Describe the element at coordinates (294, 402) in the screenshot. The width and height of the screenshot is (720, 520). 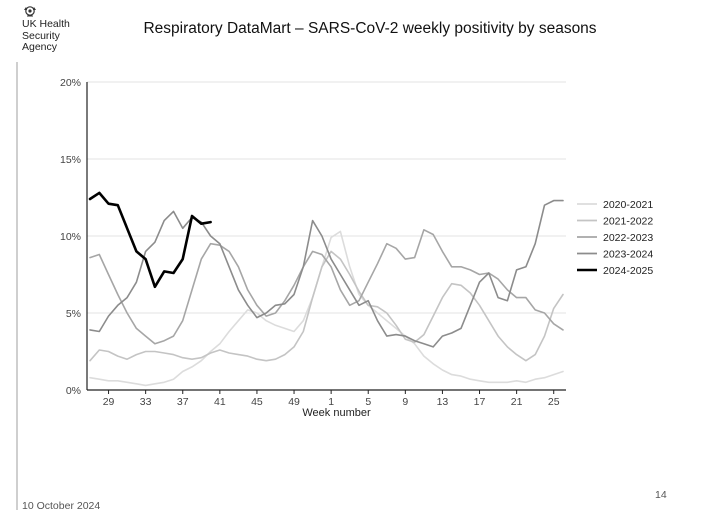
I see `x-tick-label: 49` at that location.